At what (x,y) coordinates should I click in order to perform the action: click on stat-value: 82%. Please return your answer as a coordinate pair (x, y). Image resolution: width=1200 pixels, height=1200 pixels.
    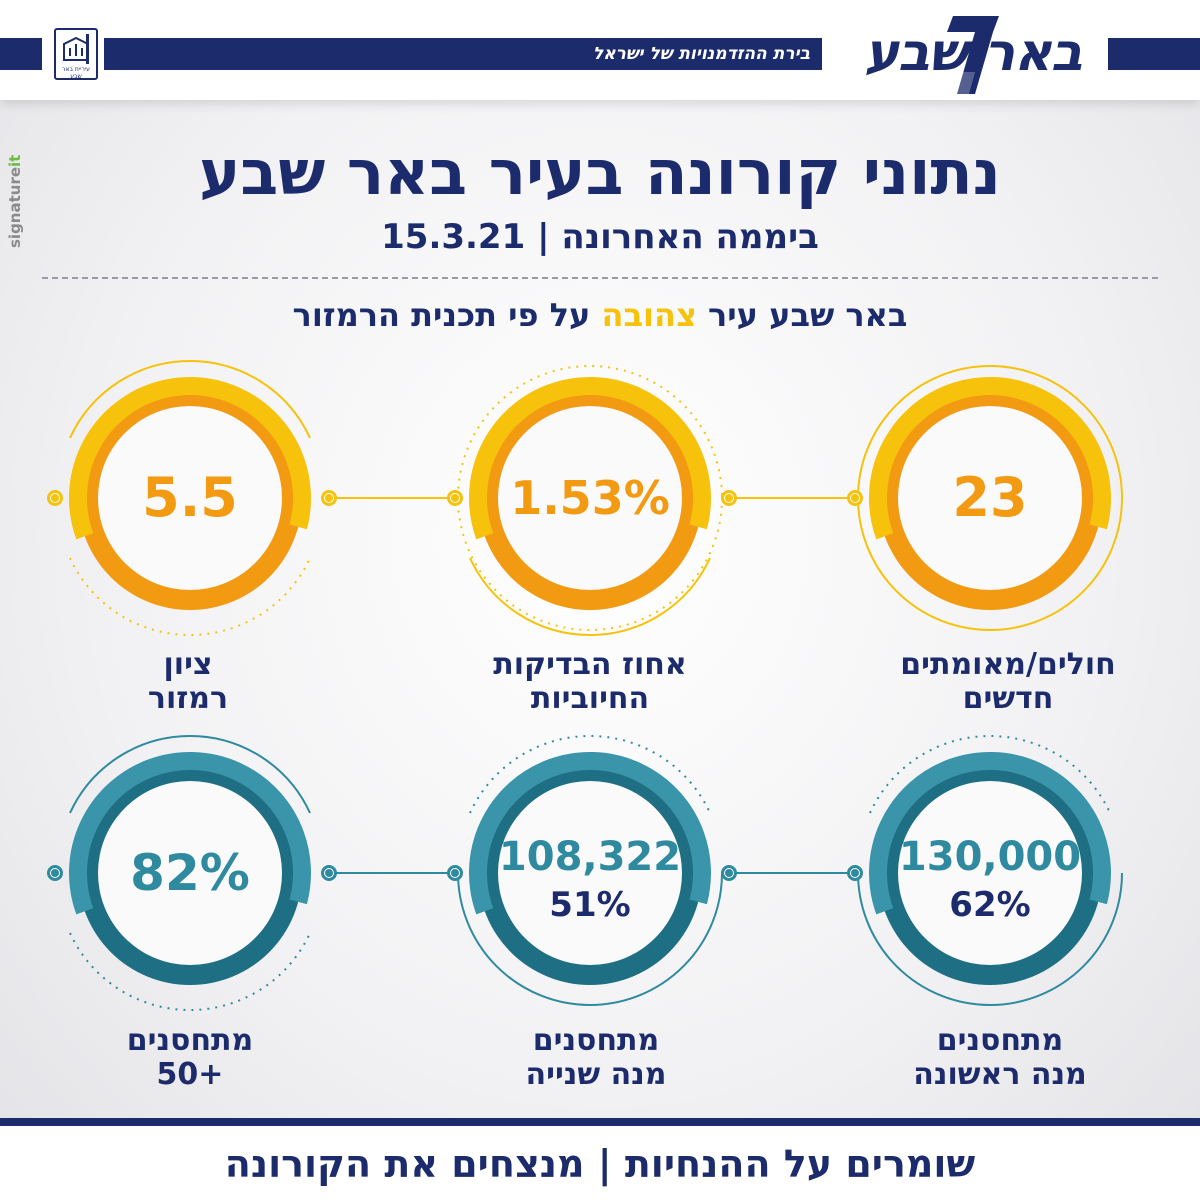
    Looking at the image, I should click on (190, 873).